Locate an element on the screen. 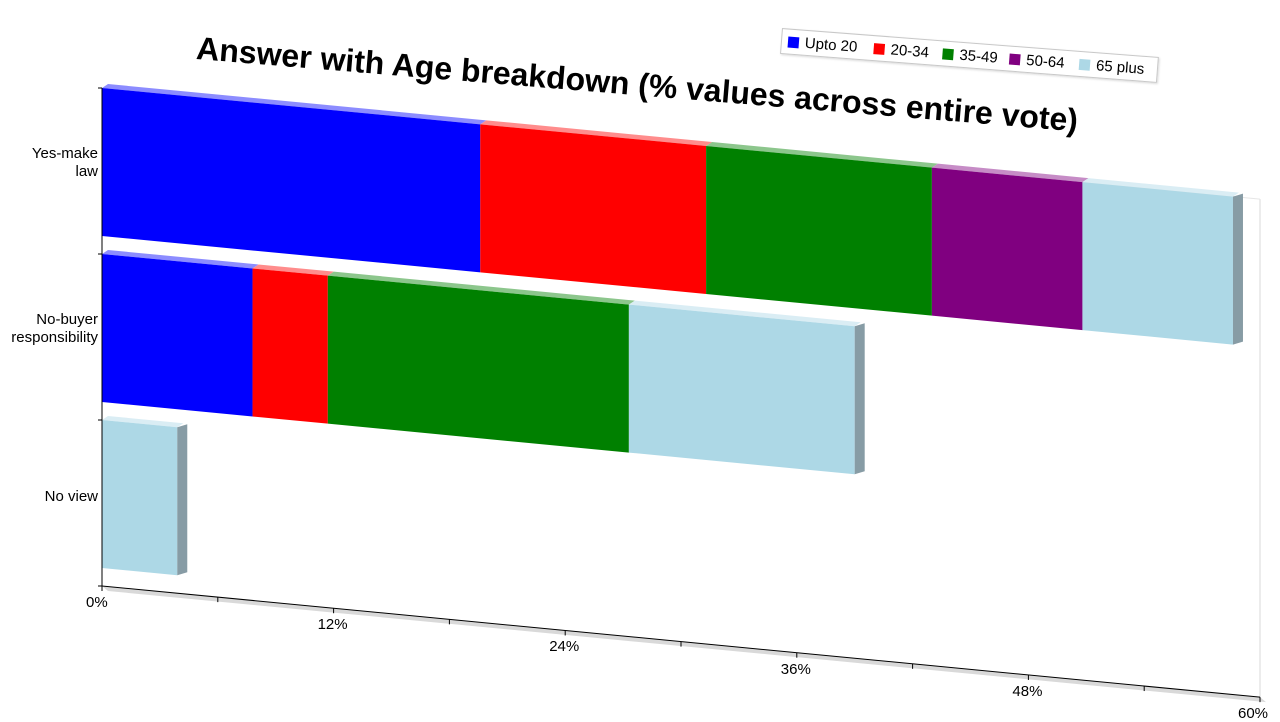 The image size is (1280, 722). legend-item: 20-34 is located at coordinates (901, 50).